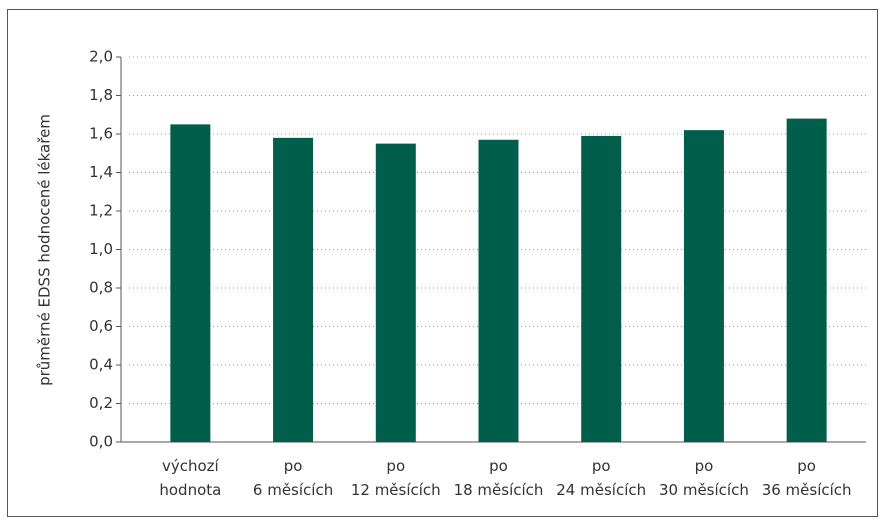  Describe the element at coordinates (101, 365) in the screenshot. I see `y-tick-label: 0,4` at that location.